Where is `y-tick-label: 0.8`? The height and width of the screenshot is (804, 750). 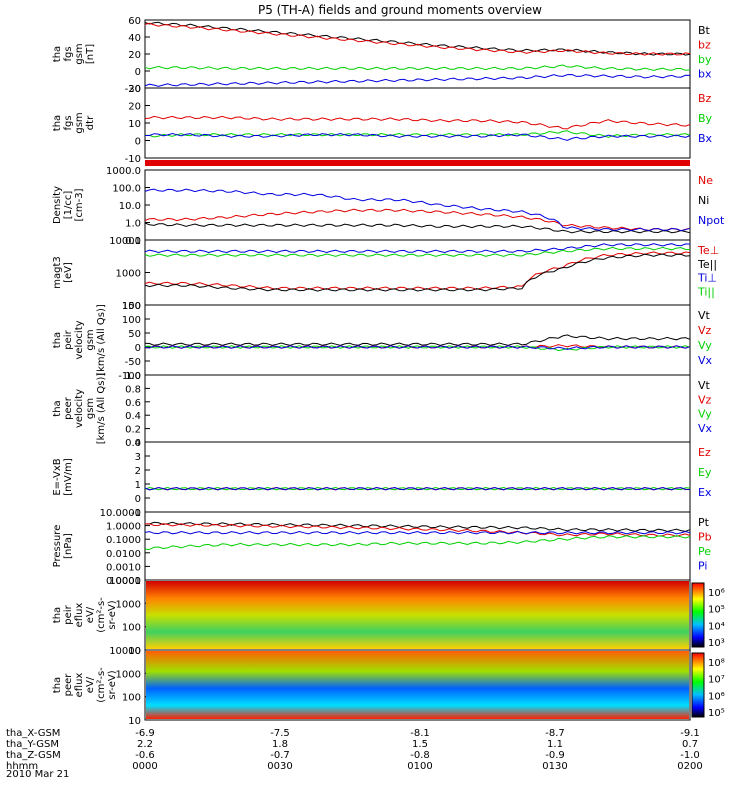
y-tick-label: 0.8 is located at coordinates (133, 389).